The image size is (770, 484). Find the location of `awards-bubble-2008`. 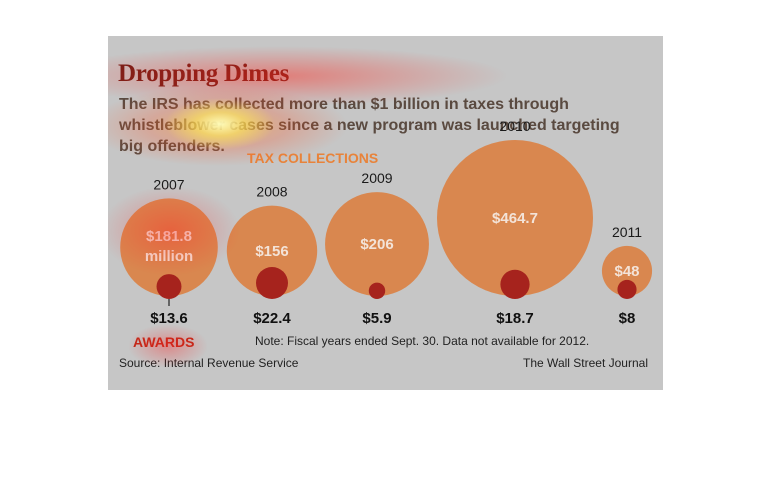

awards-bubble-2008 is located at coordinates (272, 283).